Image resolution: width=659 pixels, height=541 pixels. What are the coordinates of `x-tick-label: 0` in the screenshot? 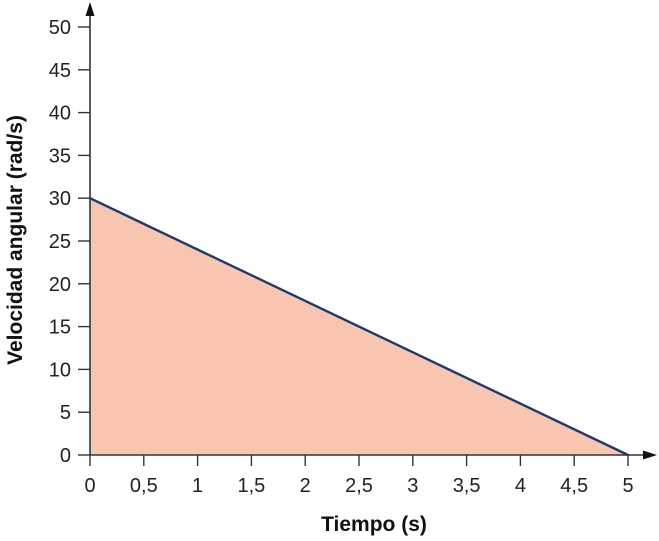 It's located at (89, 486).